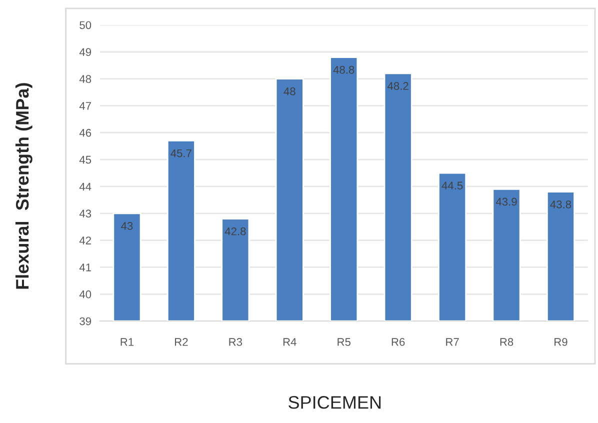  Describe the element at coordinates (452, 342) in the screenshot. I see `x-tick-label: R7` at that location.